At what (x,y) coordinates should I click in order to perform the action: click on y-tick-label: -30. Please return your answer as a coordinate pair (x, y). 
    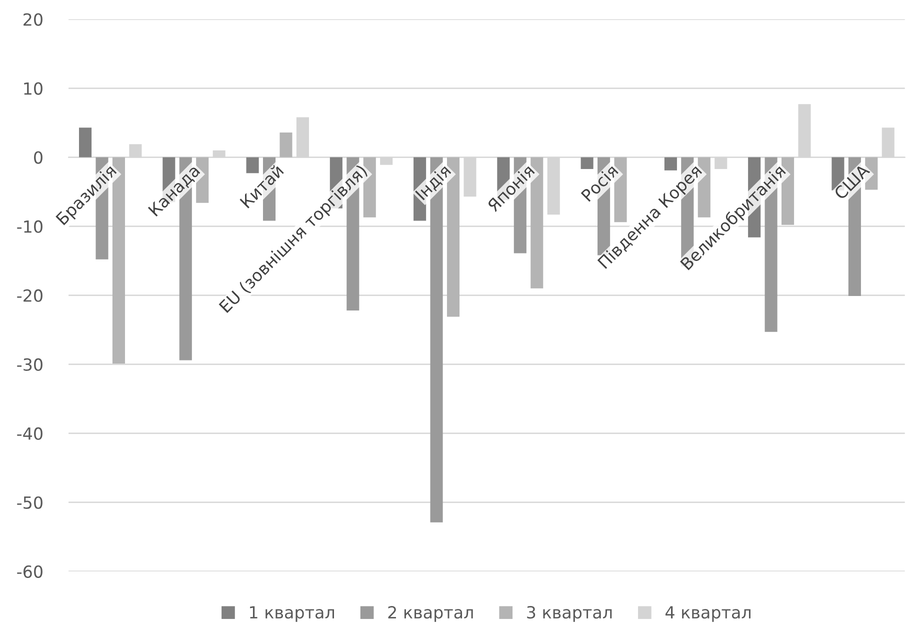
    Looking at the image, I should click on (29, 364).